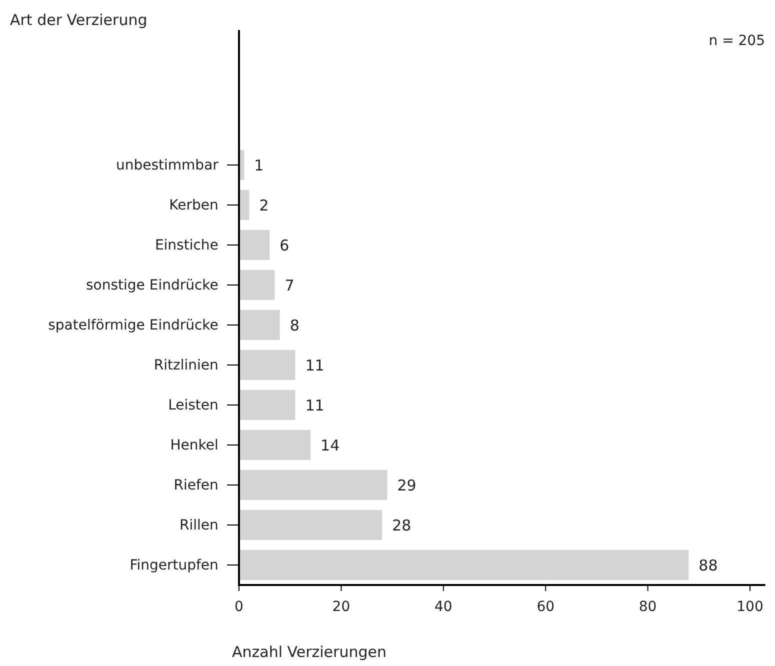 The width and height of the screenshot is (775, 666). Describe the element at coordinates (285, 245) in the screenshot. I see `data-label: 6` at that location.